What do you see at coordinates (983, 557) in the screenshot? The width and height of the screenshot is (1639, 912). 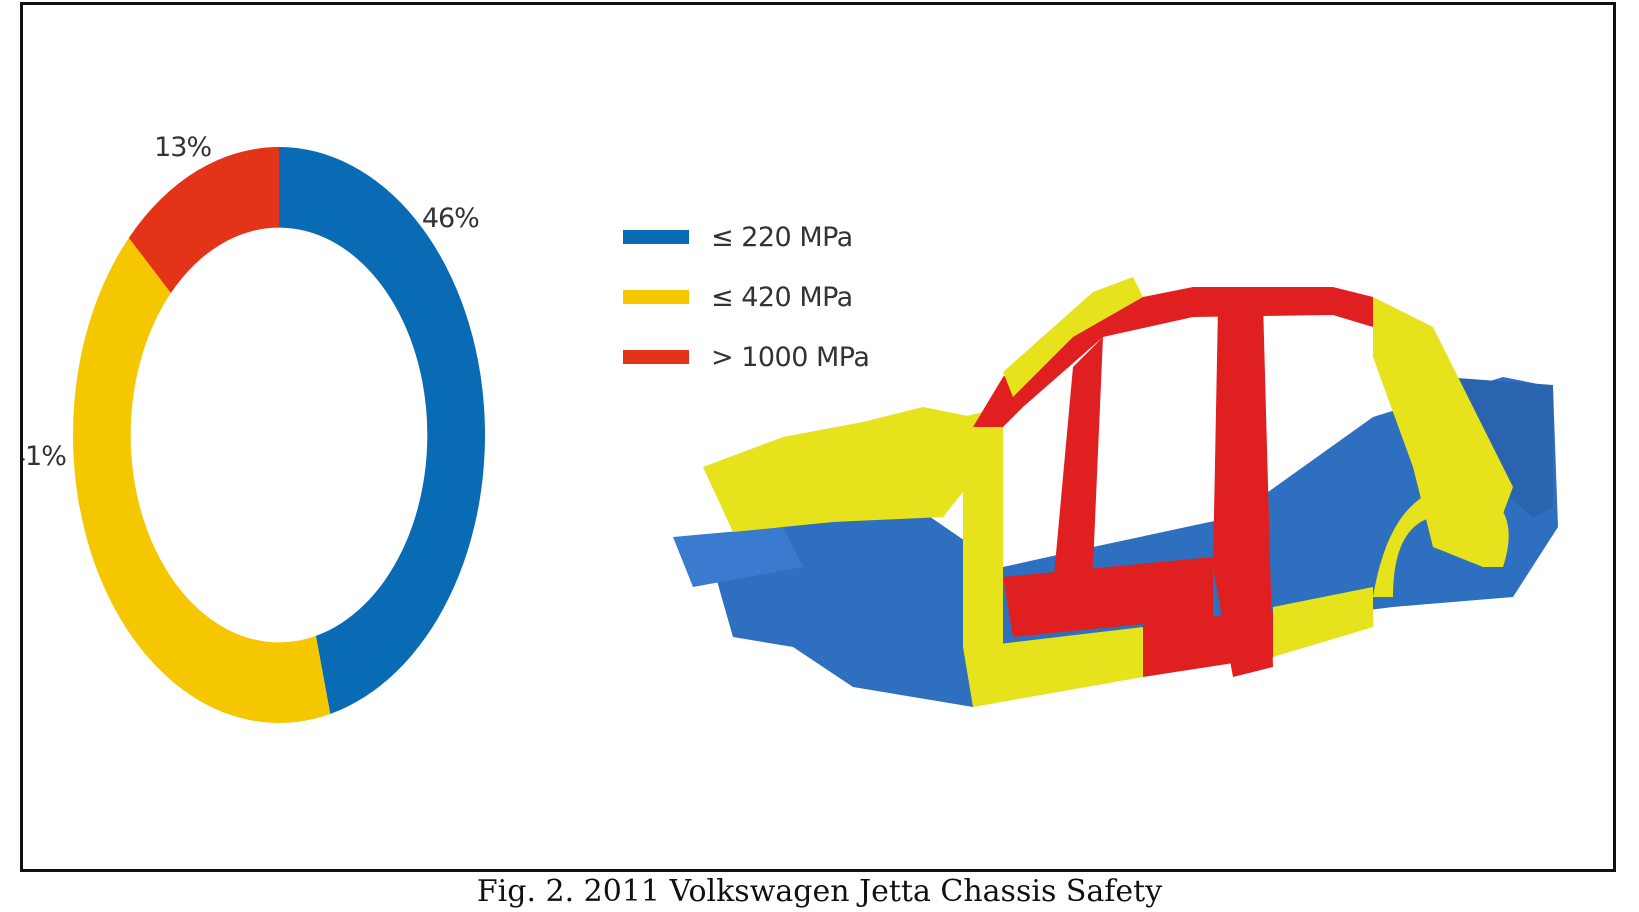 I see `car-front-hinge-pillar` at bounding box center [983, 557].